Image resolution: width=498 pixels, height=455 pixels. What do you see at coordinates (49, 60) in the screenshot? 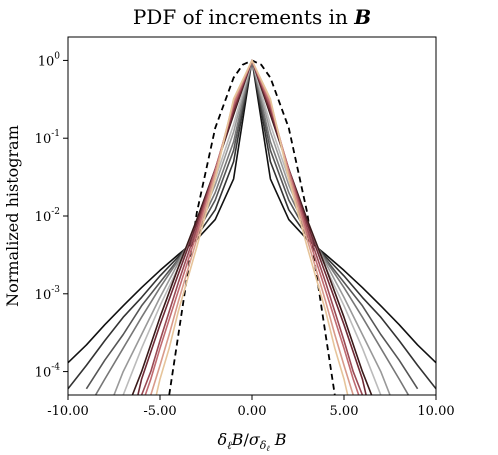
I see `y-tick-label: 10⁰` at bounding box center [49, 60].